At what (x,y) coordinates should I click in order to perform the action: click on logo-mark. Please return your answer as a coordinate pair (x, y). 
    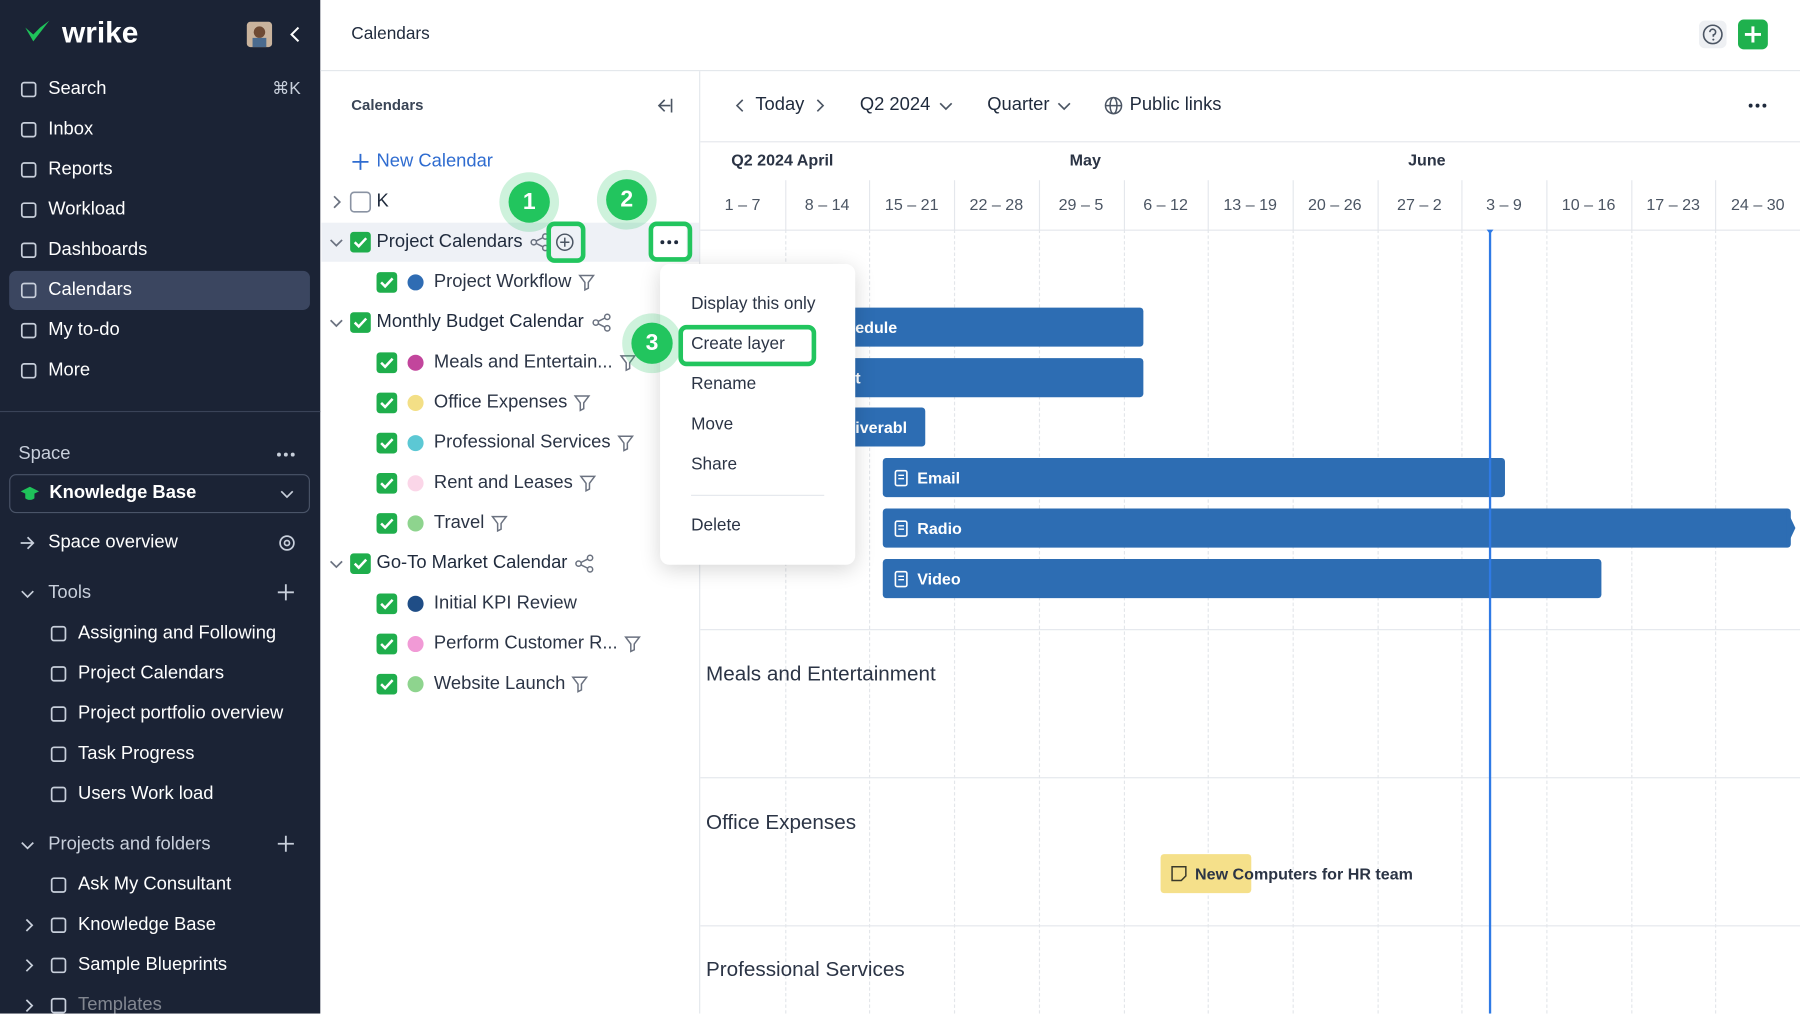
    Looking at the image, I should click on (38, 32).